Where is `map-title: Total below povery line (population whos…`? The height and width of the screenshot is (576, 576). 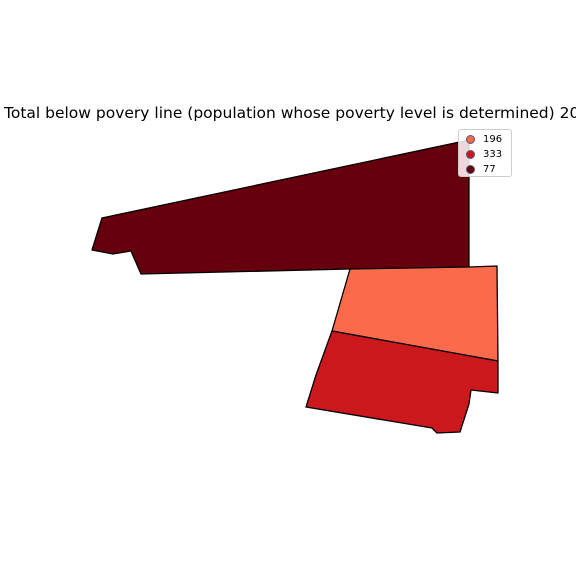
map-title: Total below povery line (population whos… is located at coordinates (290, 113).